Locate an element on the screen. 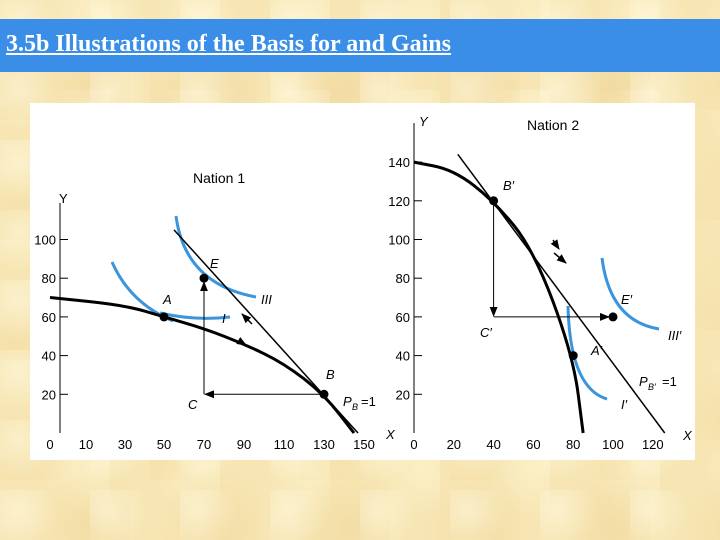 The image size is (720, 540). nation1-y-ticks: 20 40 60 80 100 is located at coordinates (51, 317).